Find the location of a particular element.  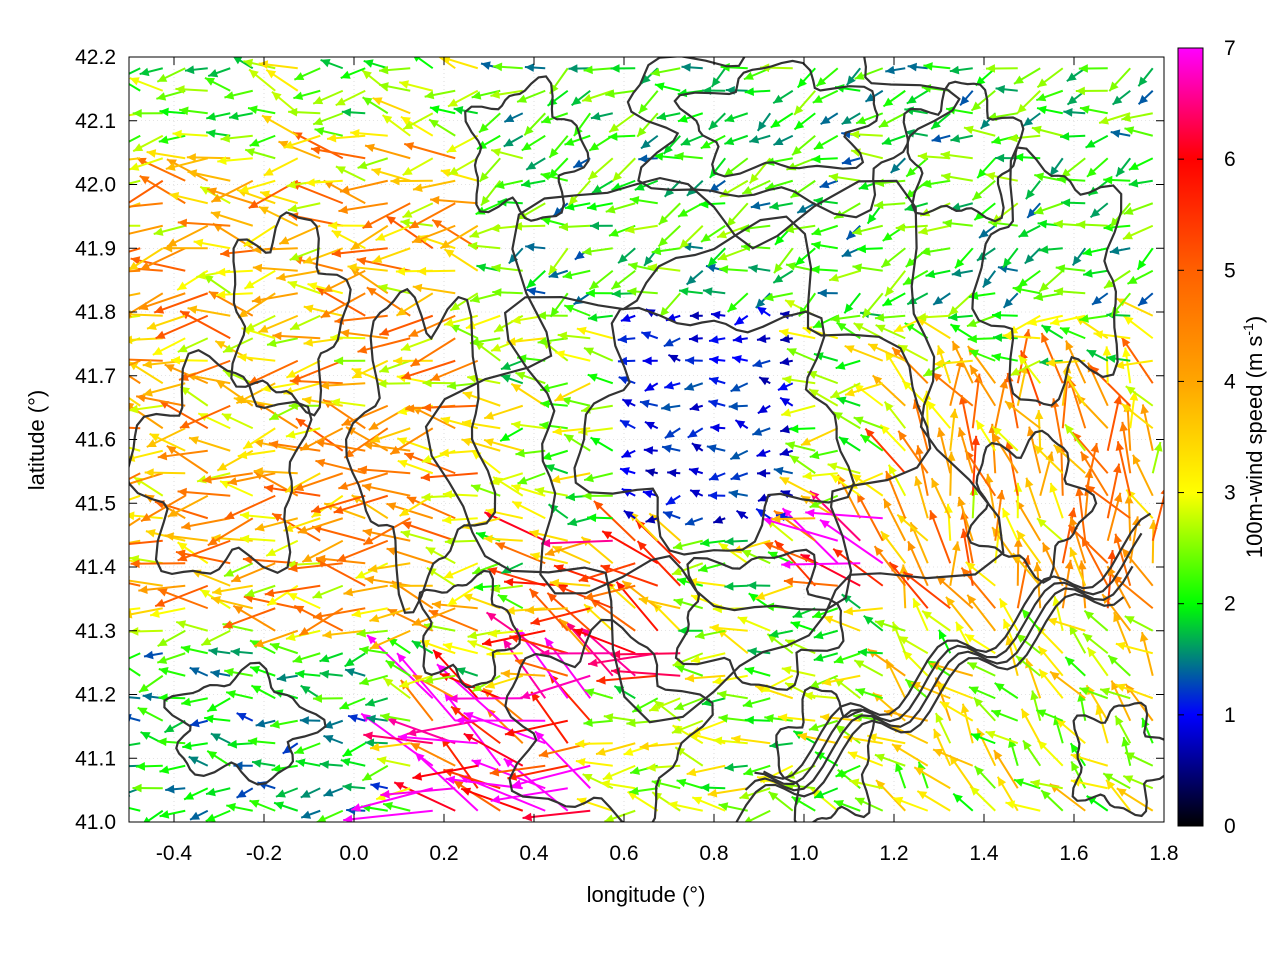

x-tick-label: -0.4 is located at coordinates (174, 853).